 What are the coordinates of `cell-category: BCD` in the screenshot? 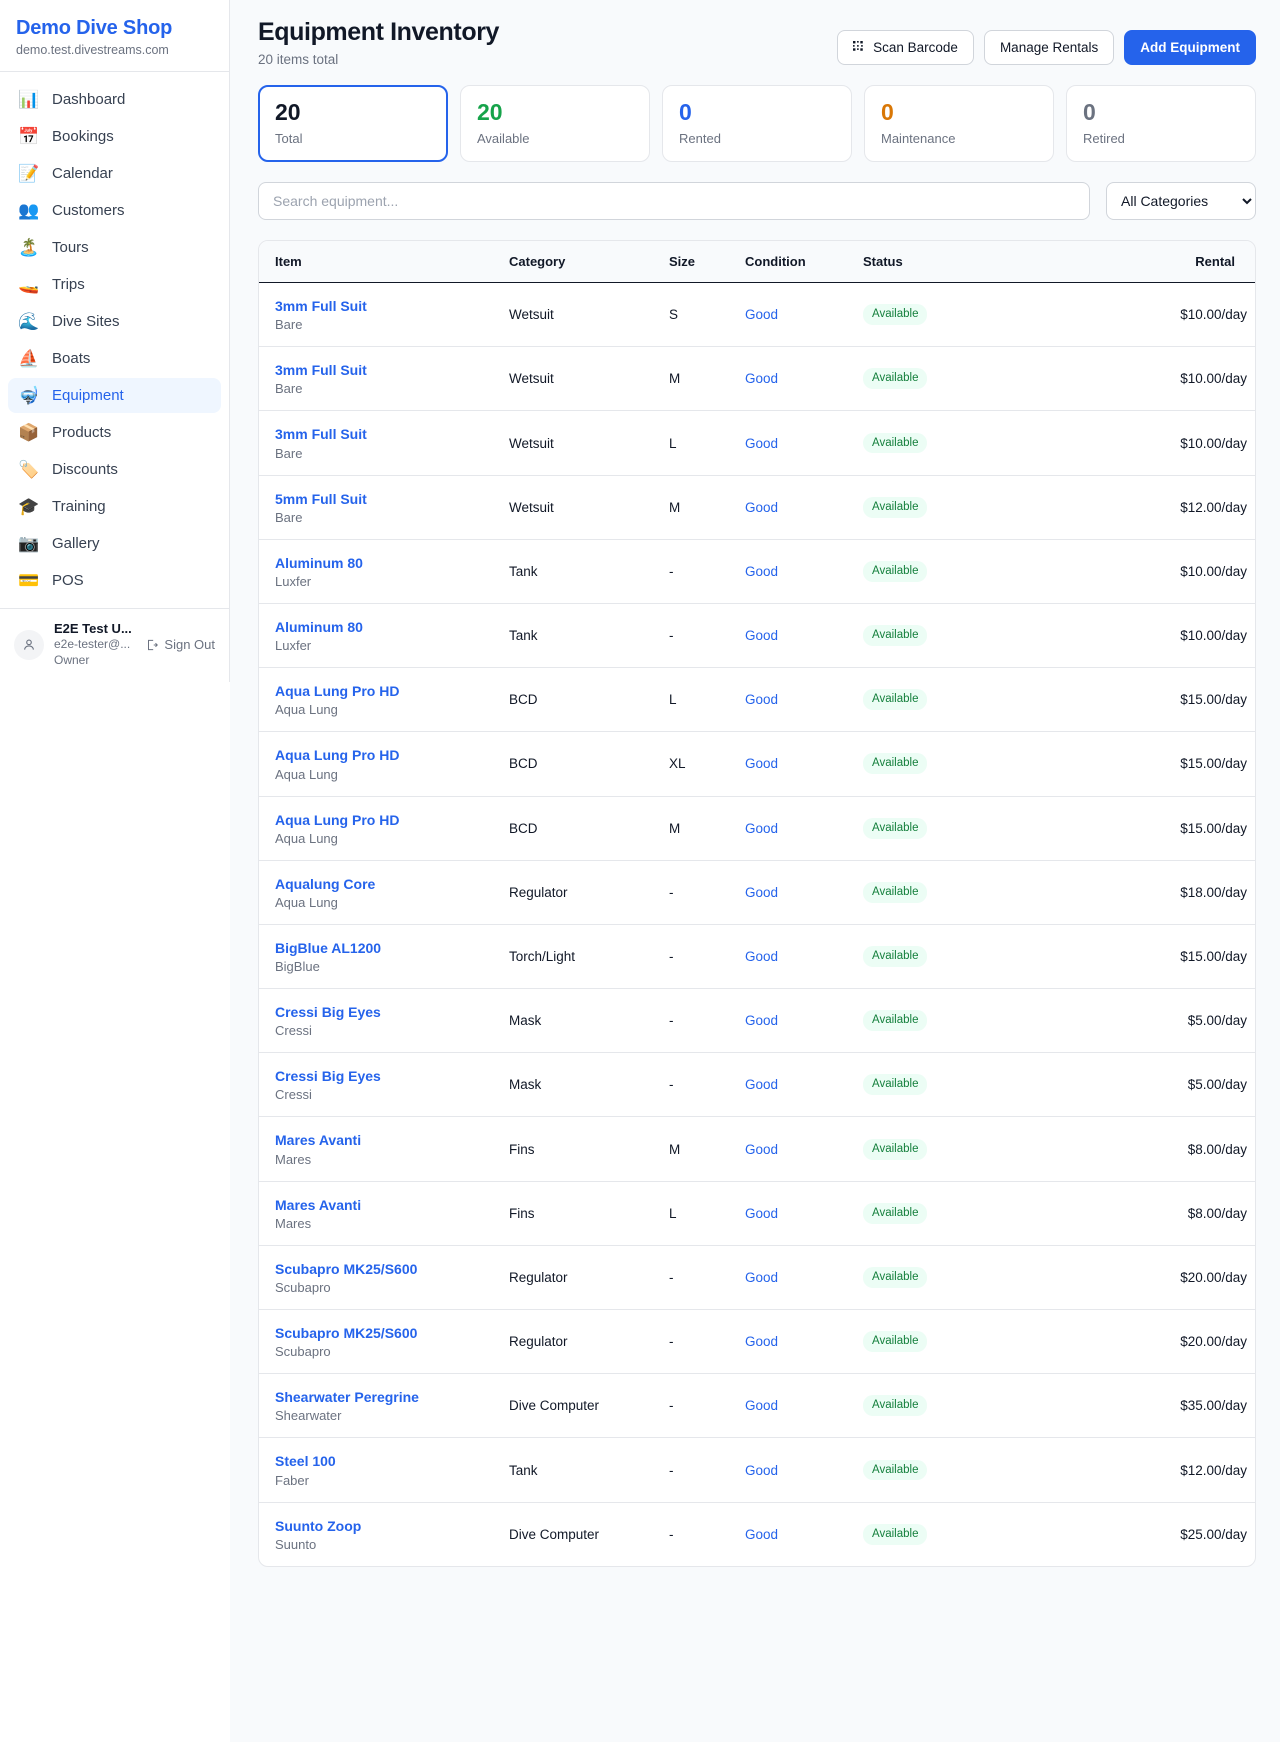 It's located at (589, 764).